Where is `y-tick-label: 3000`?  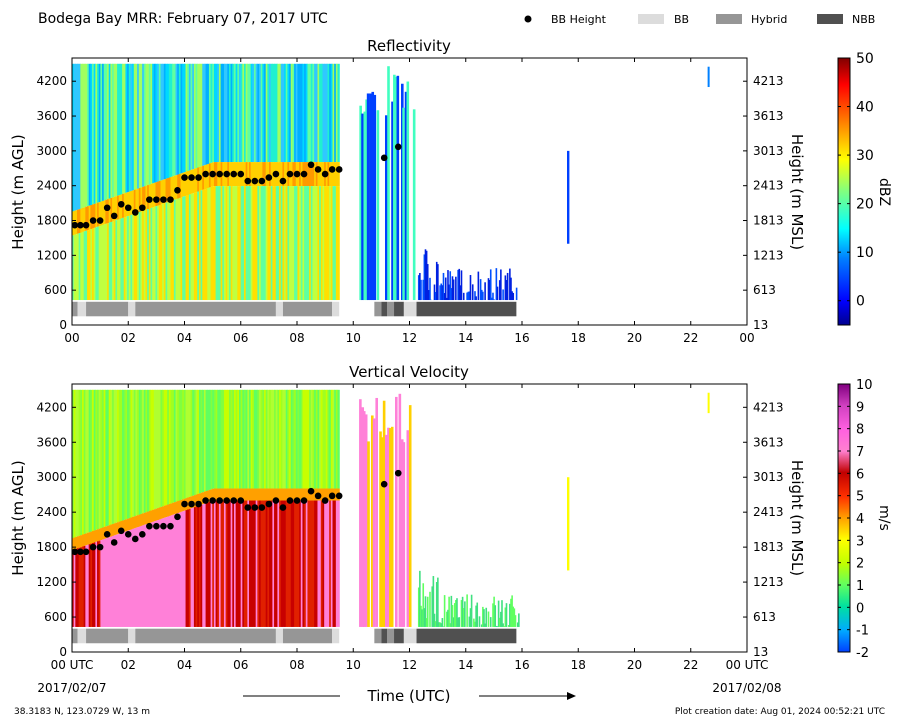
y-tick-label: 3000 is located at coordinates (51, 151).